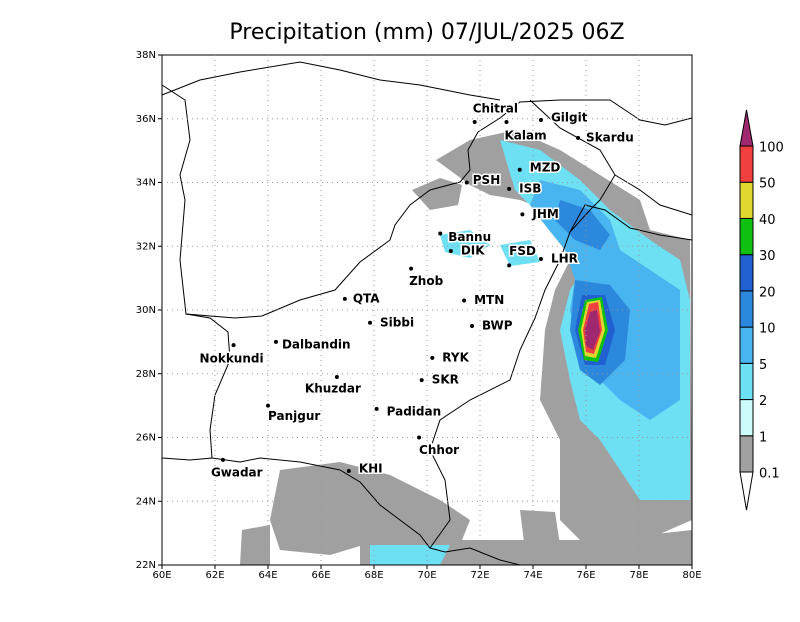 This screenshot has height=622, width=800. Describe the element at coordinates (146, 183) in the screenshot. I see `y-tick-label: 34N` at that location.